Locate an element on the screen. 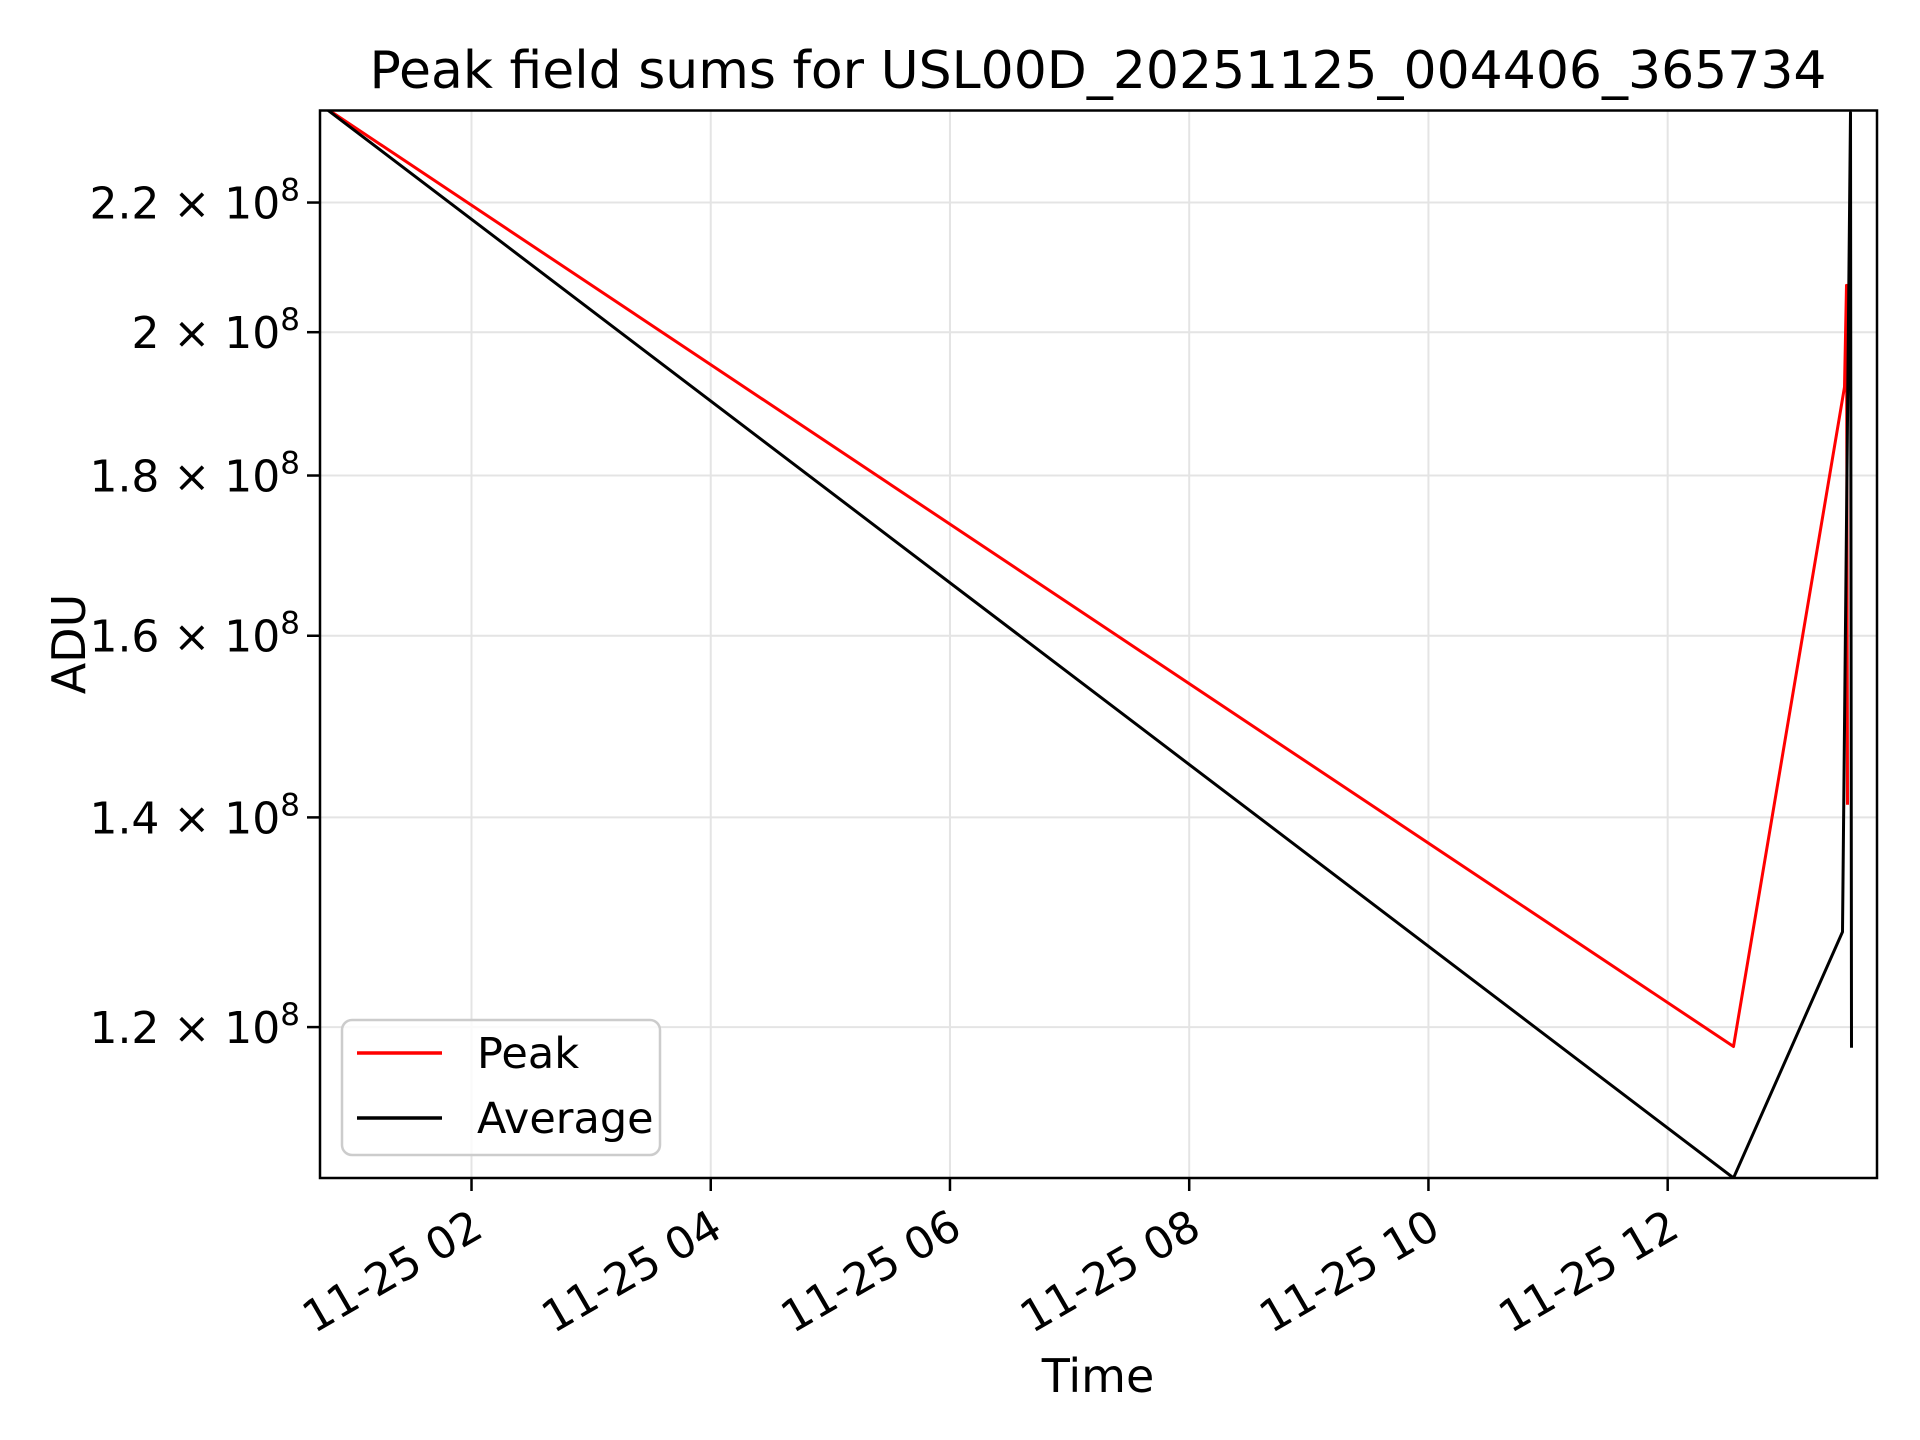 Image resolution: width=1920 pixels, height=1440 pixels. y-tick-label: 2 × 108 is located at coordinates (215, 330).